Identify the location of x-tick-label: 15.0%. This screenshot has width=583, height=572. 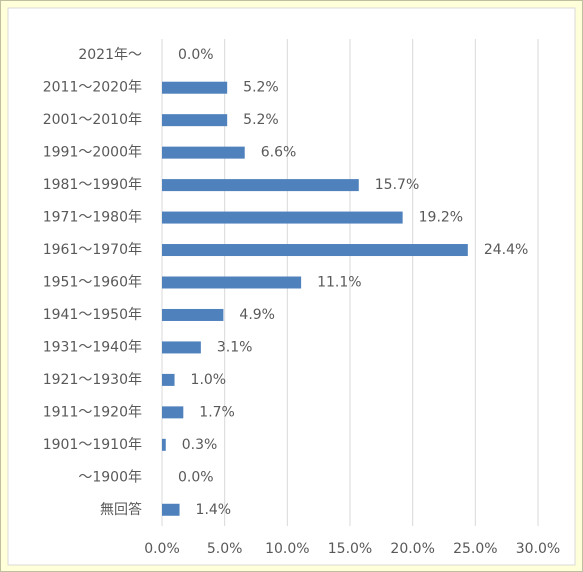
(350, 549).